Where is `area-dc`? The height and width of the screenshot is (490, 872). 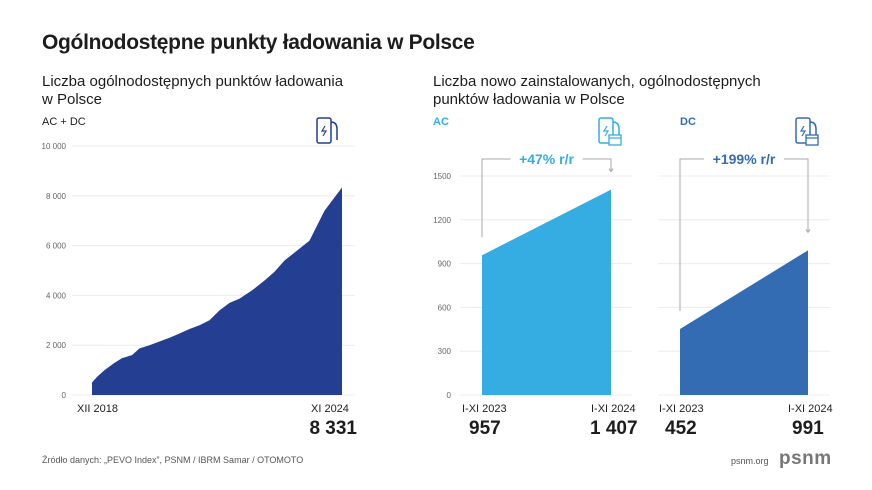
area-dc is located at coordinates (744, 322).